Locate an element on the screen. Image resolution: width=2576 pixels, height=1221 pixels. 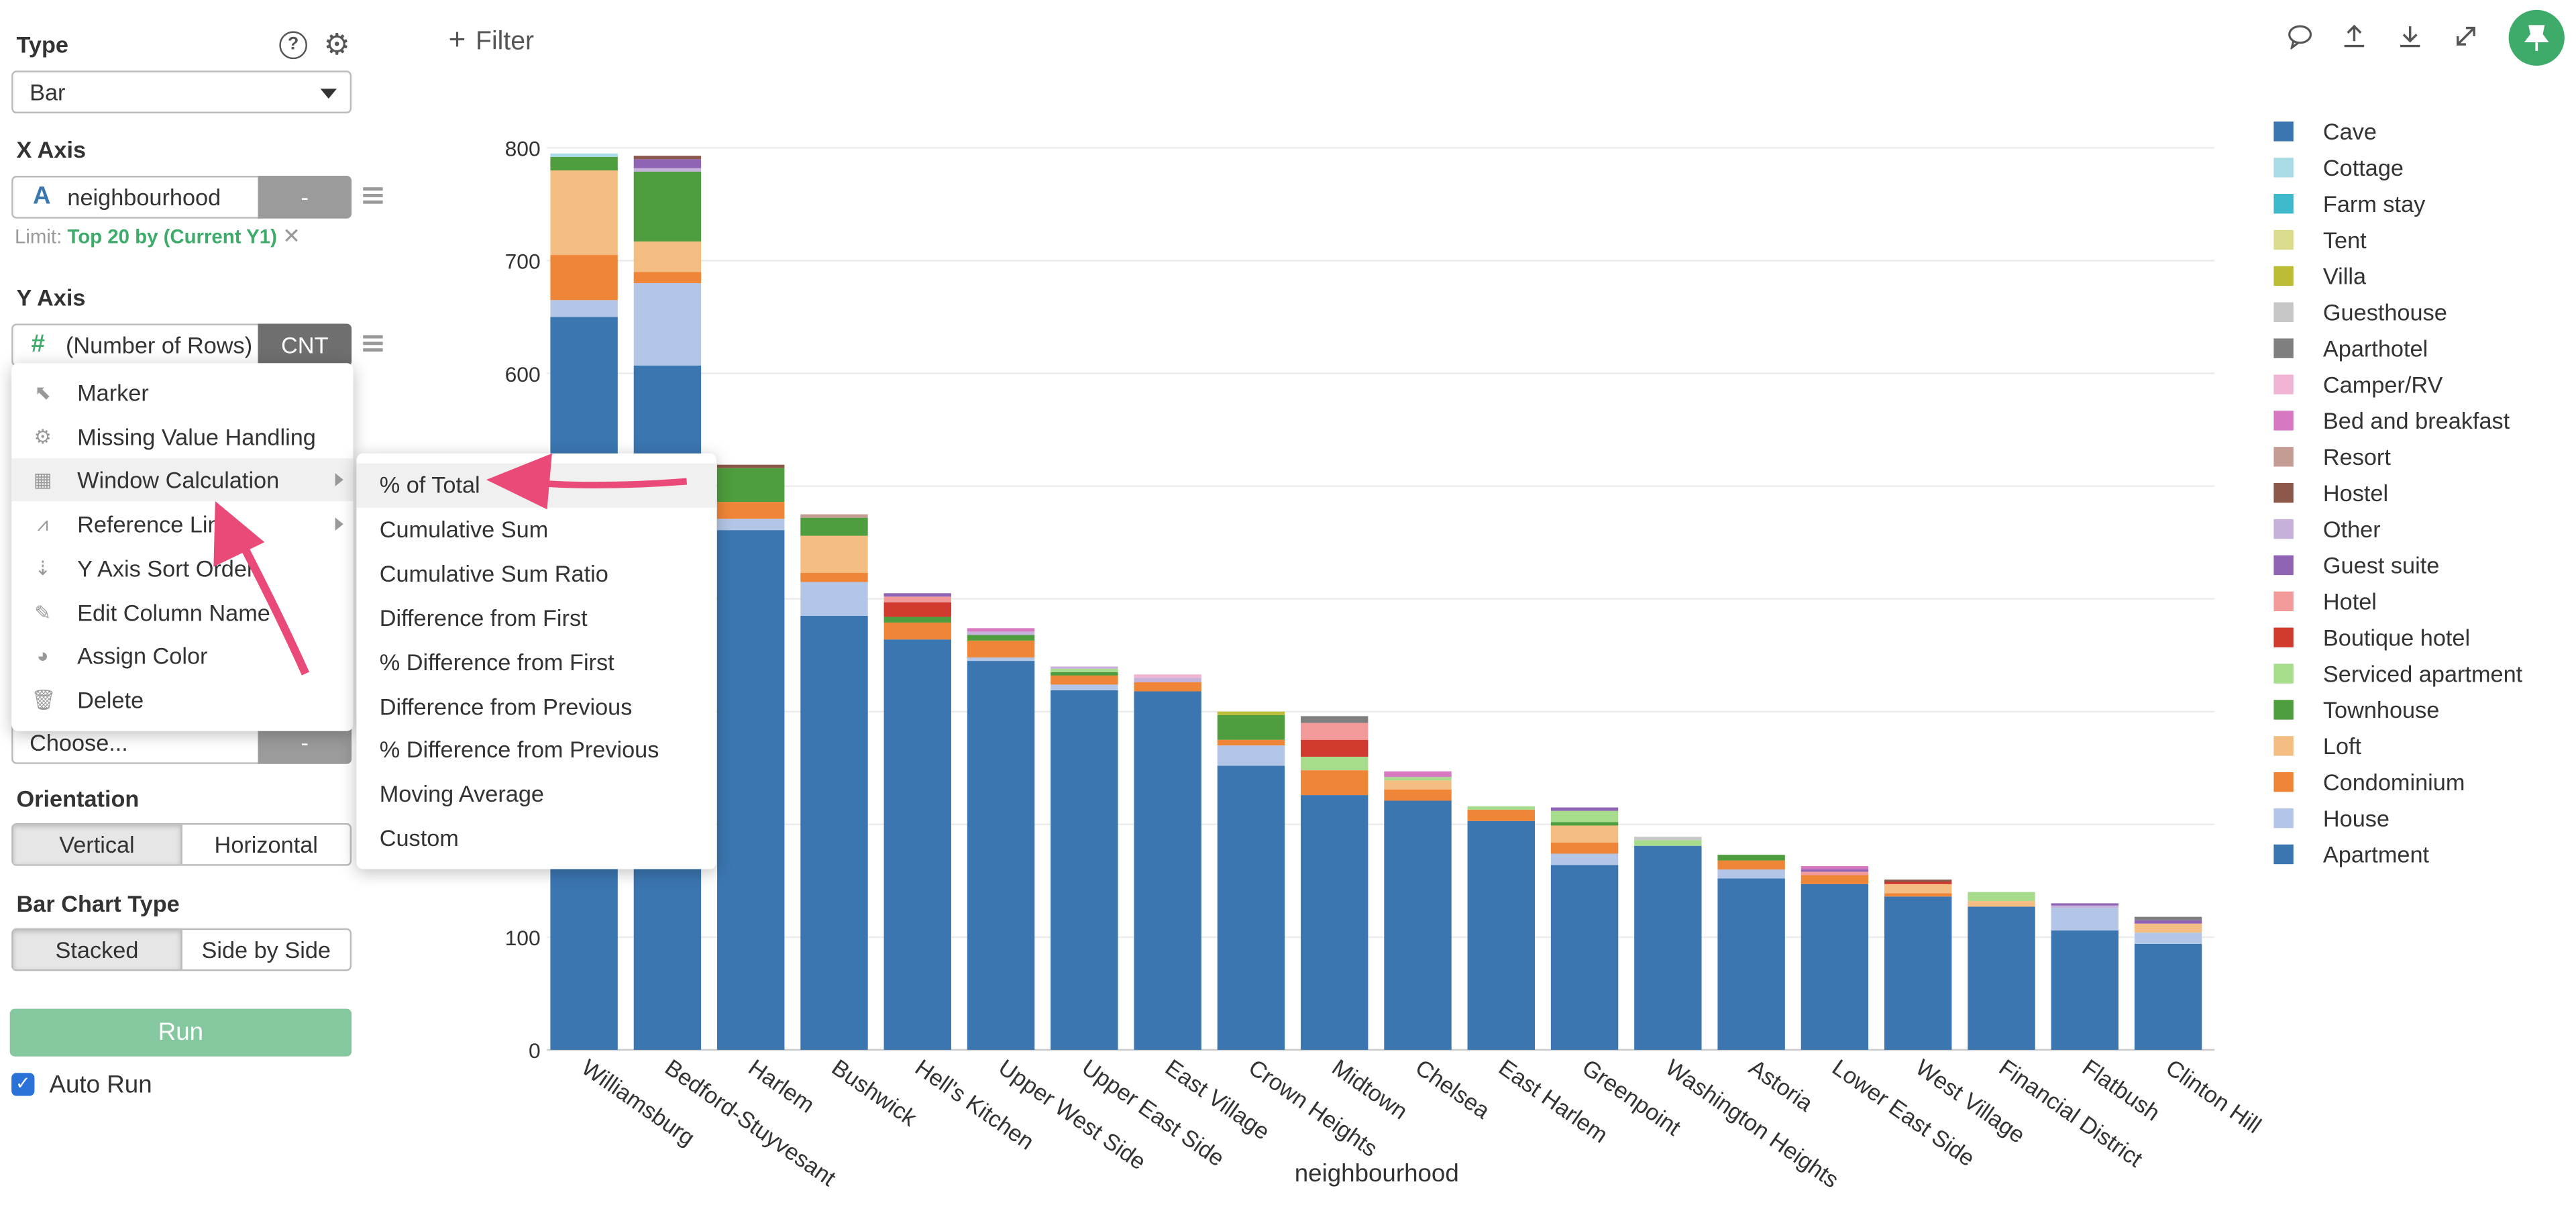
submenu-item-3: Cumulative Sum Ratio is located at coordinates (493, 573).